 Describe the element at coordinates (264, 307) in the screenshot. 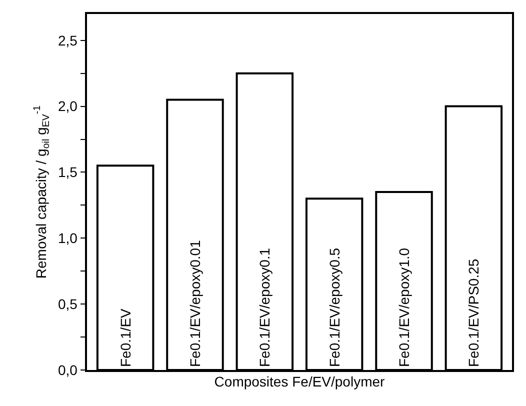

I see `x-tick-label: Fe0.1/EV/epoxy0.1` at that location.